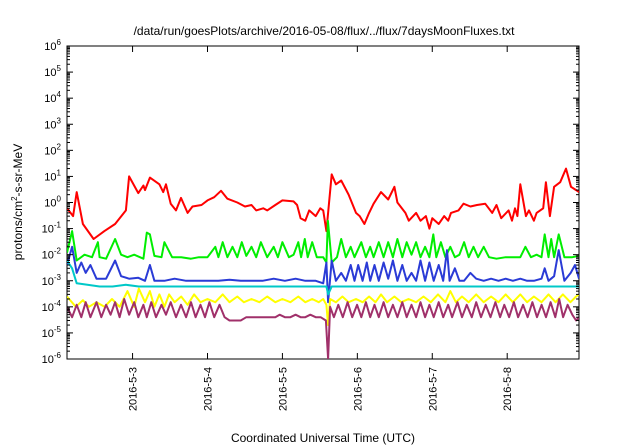 The height and width of the screenshot is (448, 640). I want to click on y-tick-label: 10⁴, so click(52, 97).